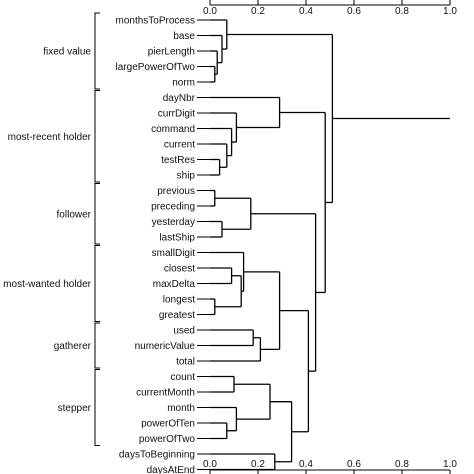  What do you see at coordinates (210, 11) in the screenshot?
I see `top-tick-label: 0.0` at bounding box center [210, 11].